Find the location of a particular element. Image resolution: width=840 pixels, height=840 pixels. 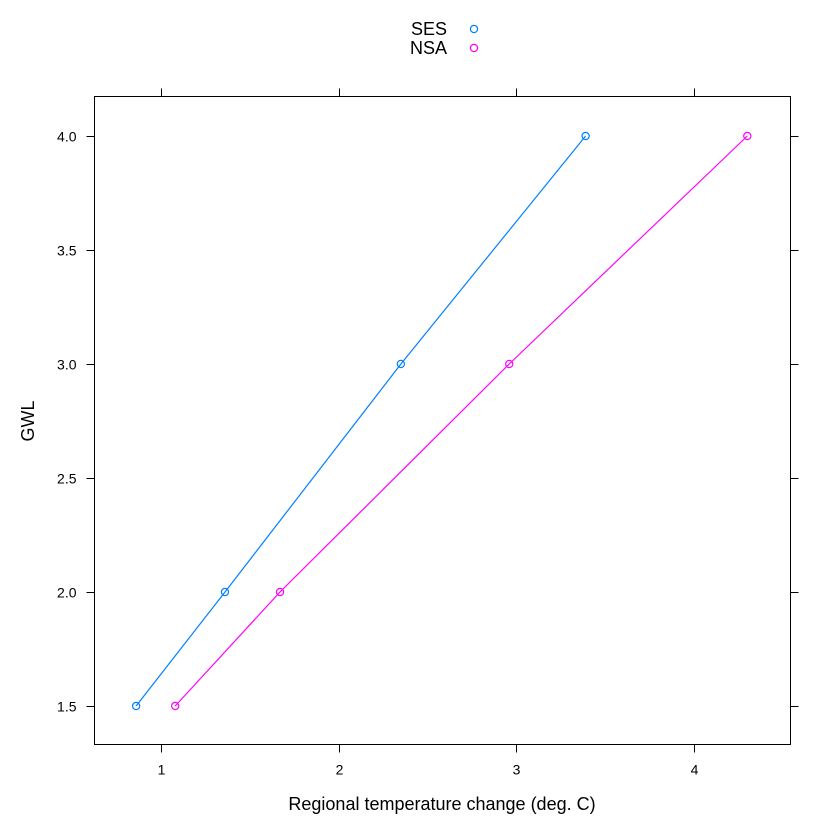

x-tick-label: 1 is located at coordinates (162, 770).